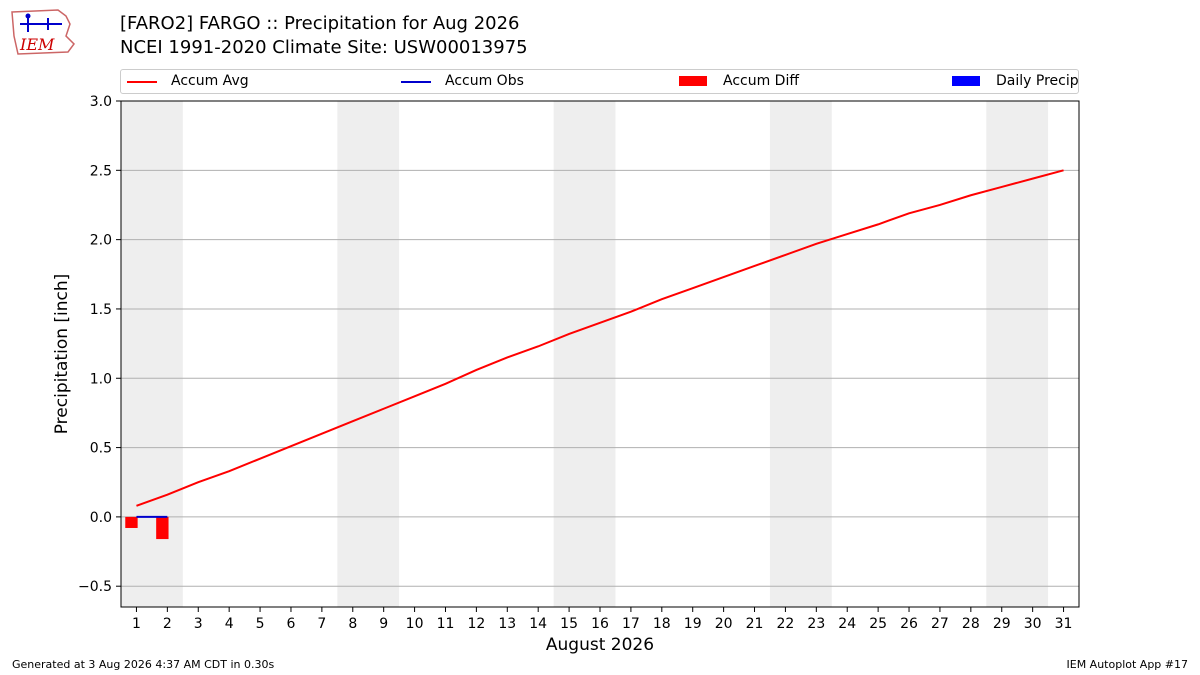 This screenshot has width=1200, height=675. Describe the element at coordinates (291, 624) in the screenshot. I see `x-tick-label: 6` at that location.